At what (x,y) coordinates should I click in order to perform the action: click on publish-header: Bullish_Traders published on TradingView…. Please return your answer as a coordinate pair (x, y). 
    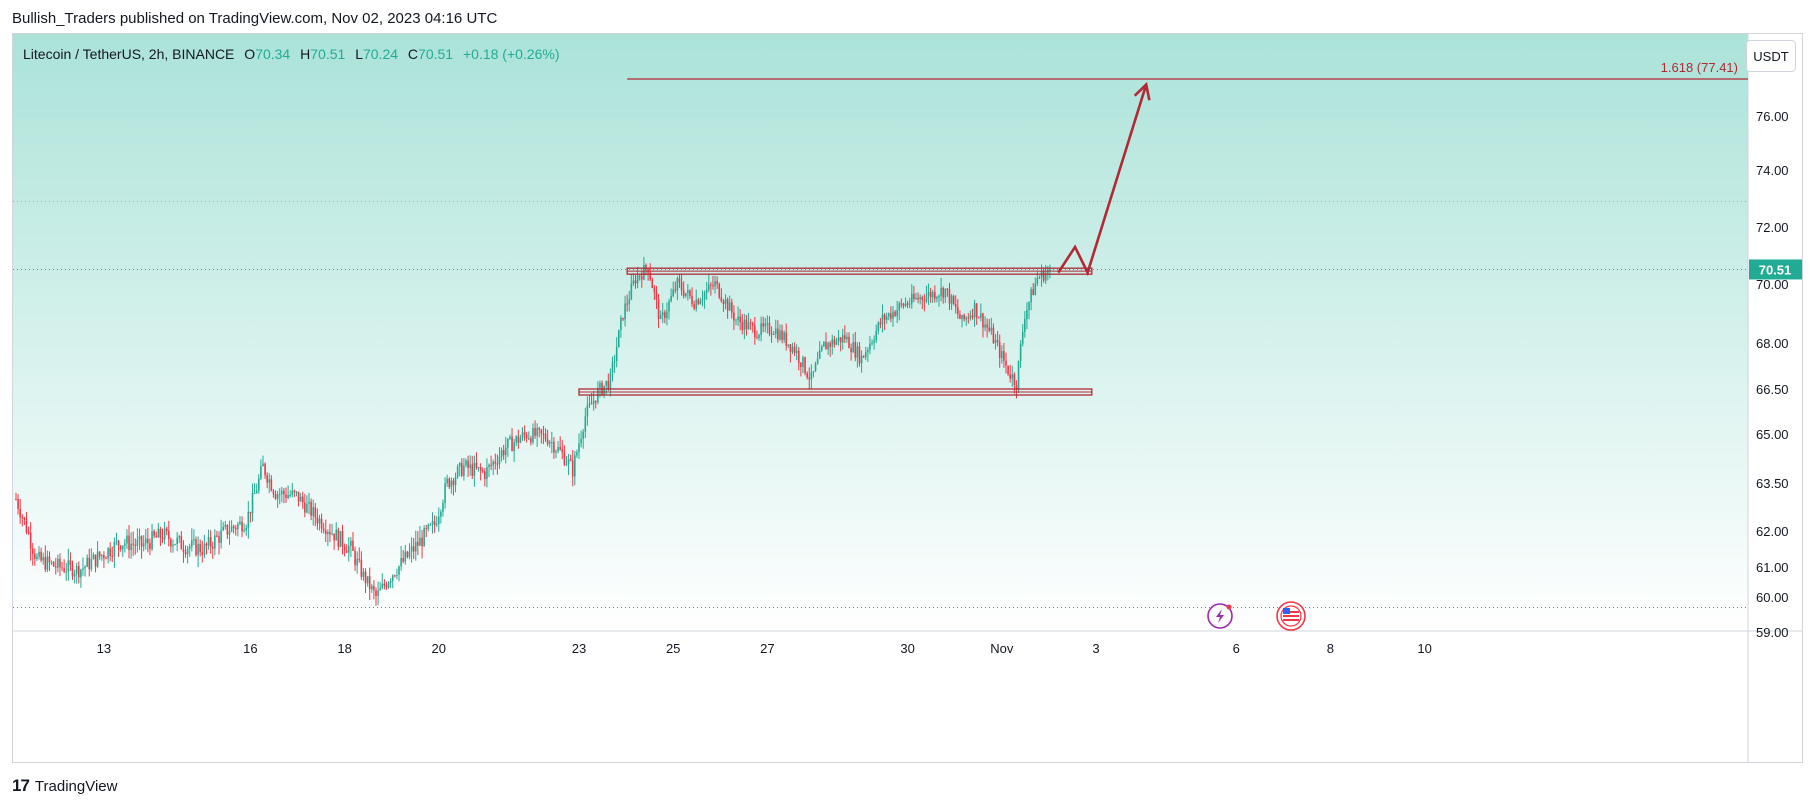
    Looking at the image, I should click on (255, 18).